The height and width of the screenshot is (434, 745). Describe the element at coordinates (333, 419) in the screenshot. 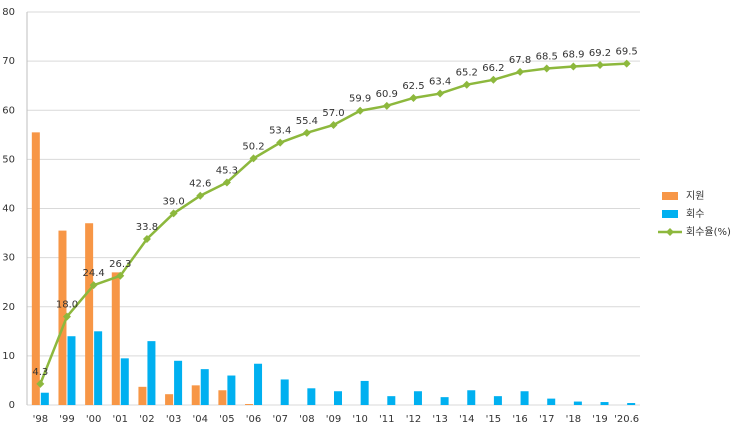

I see `x-tick-label: '09` at that location.